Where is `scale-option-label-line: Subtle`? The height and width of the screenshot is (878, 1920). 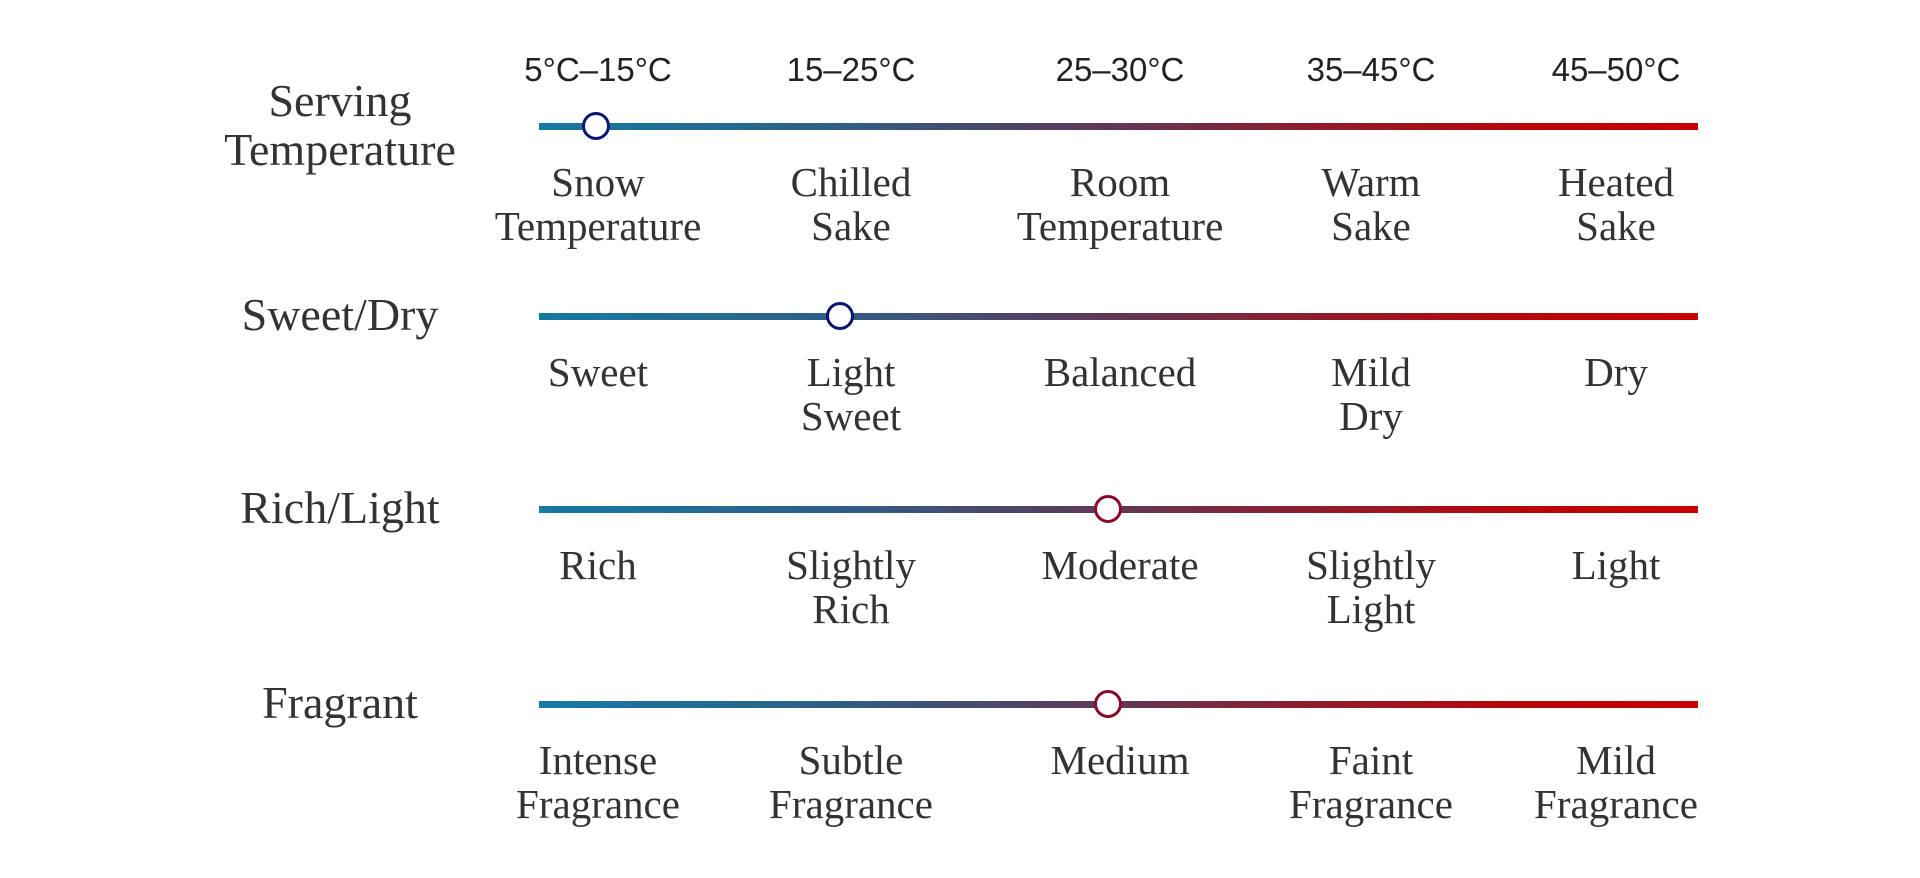
scale-option-label-line: Subtle is located at coordinates (851, 760).